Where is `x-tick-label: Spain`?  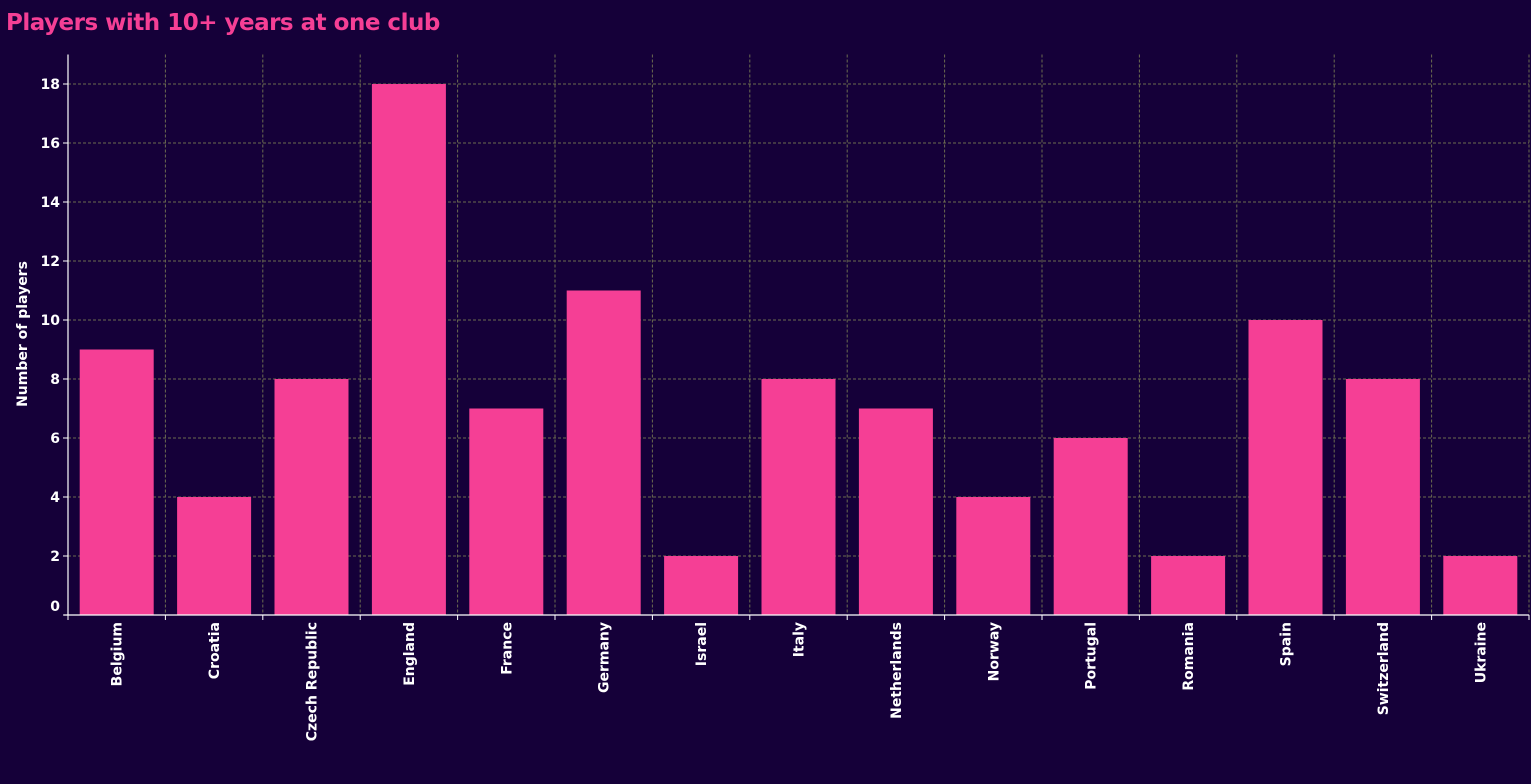
x-tick-label: Spain is located at coordinates (1287, 644).